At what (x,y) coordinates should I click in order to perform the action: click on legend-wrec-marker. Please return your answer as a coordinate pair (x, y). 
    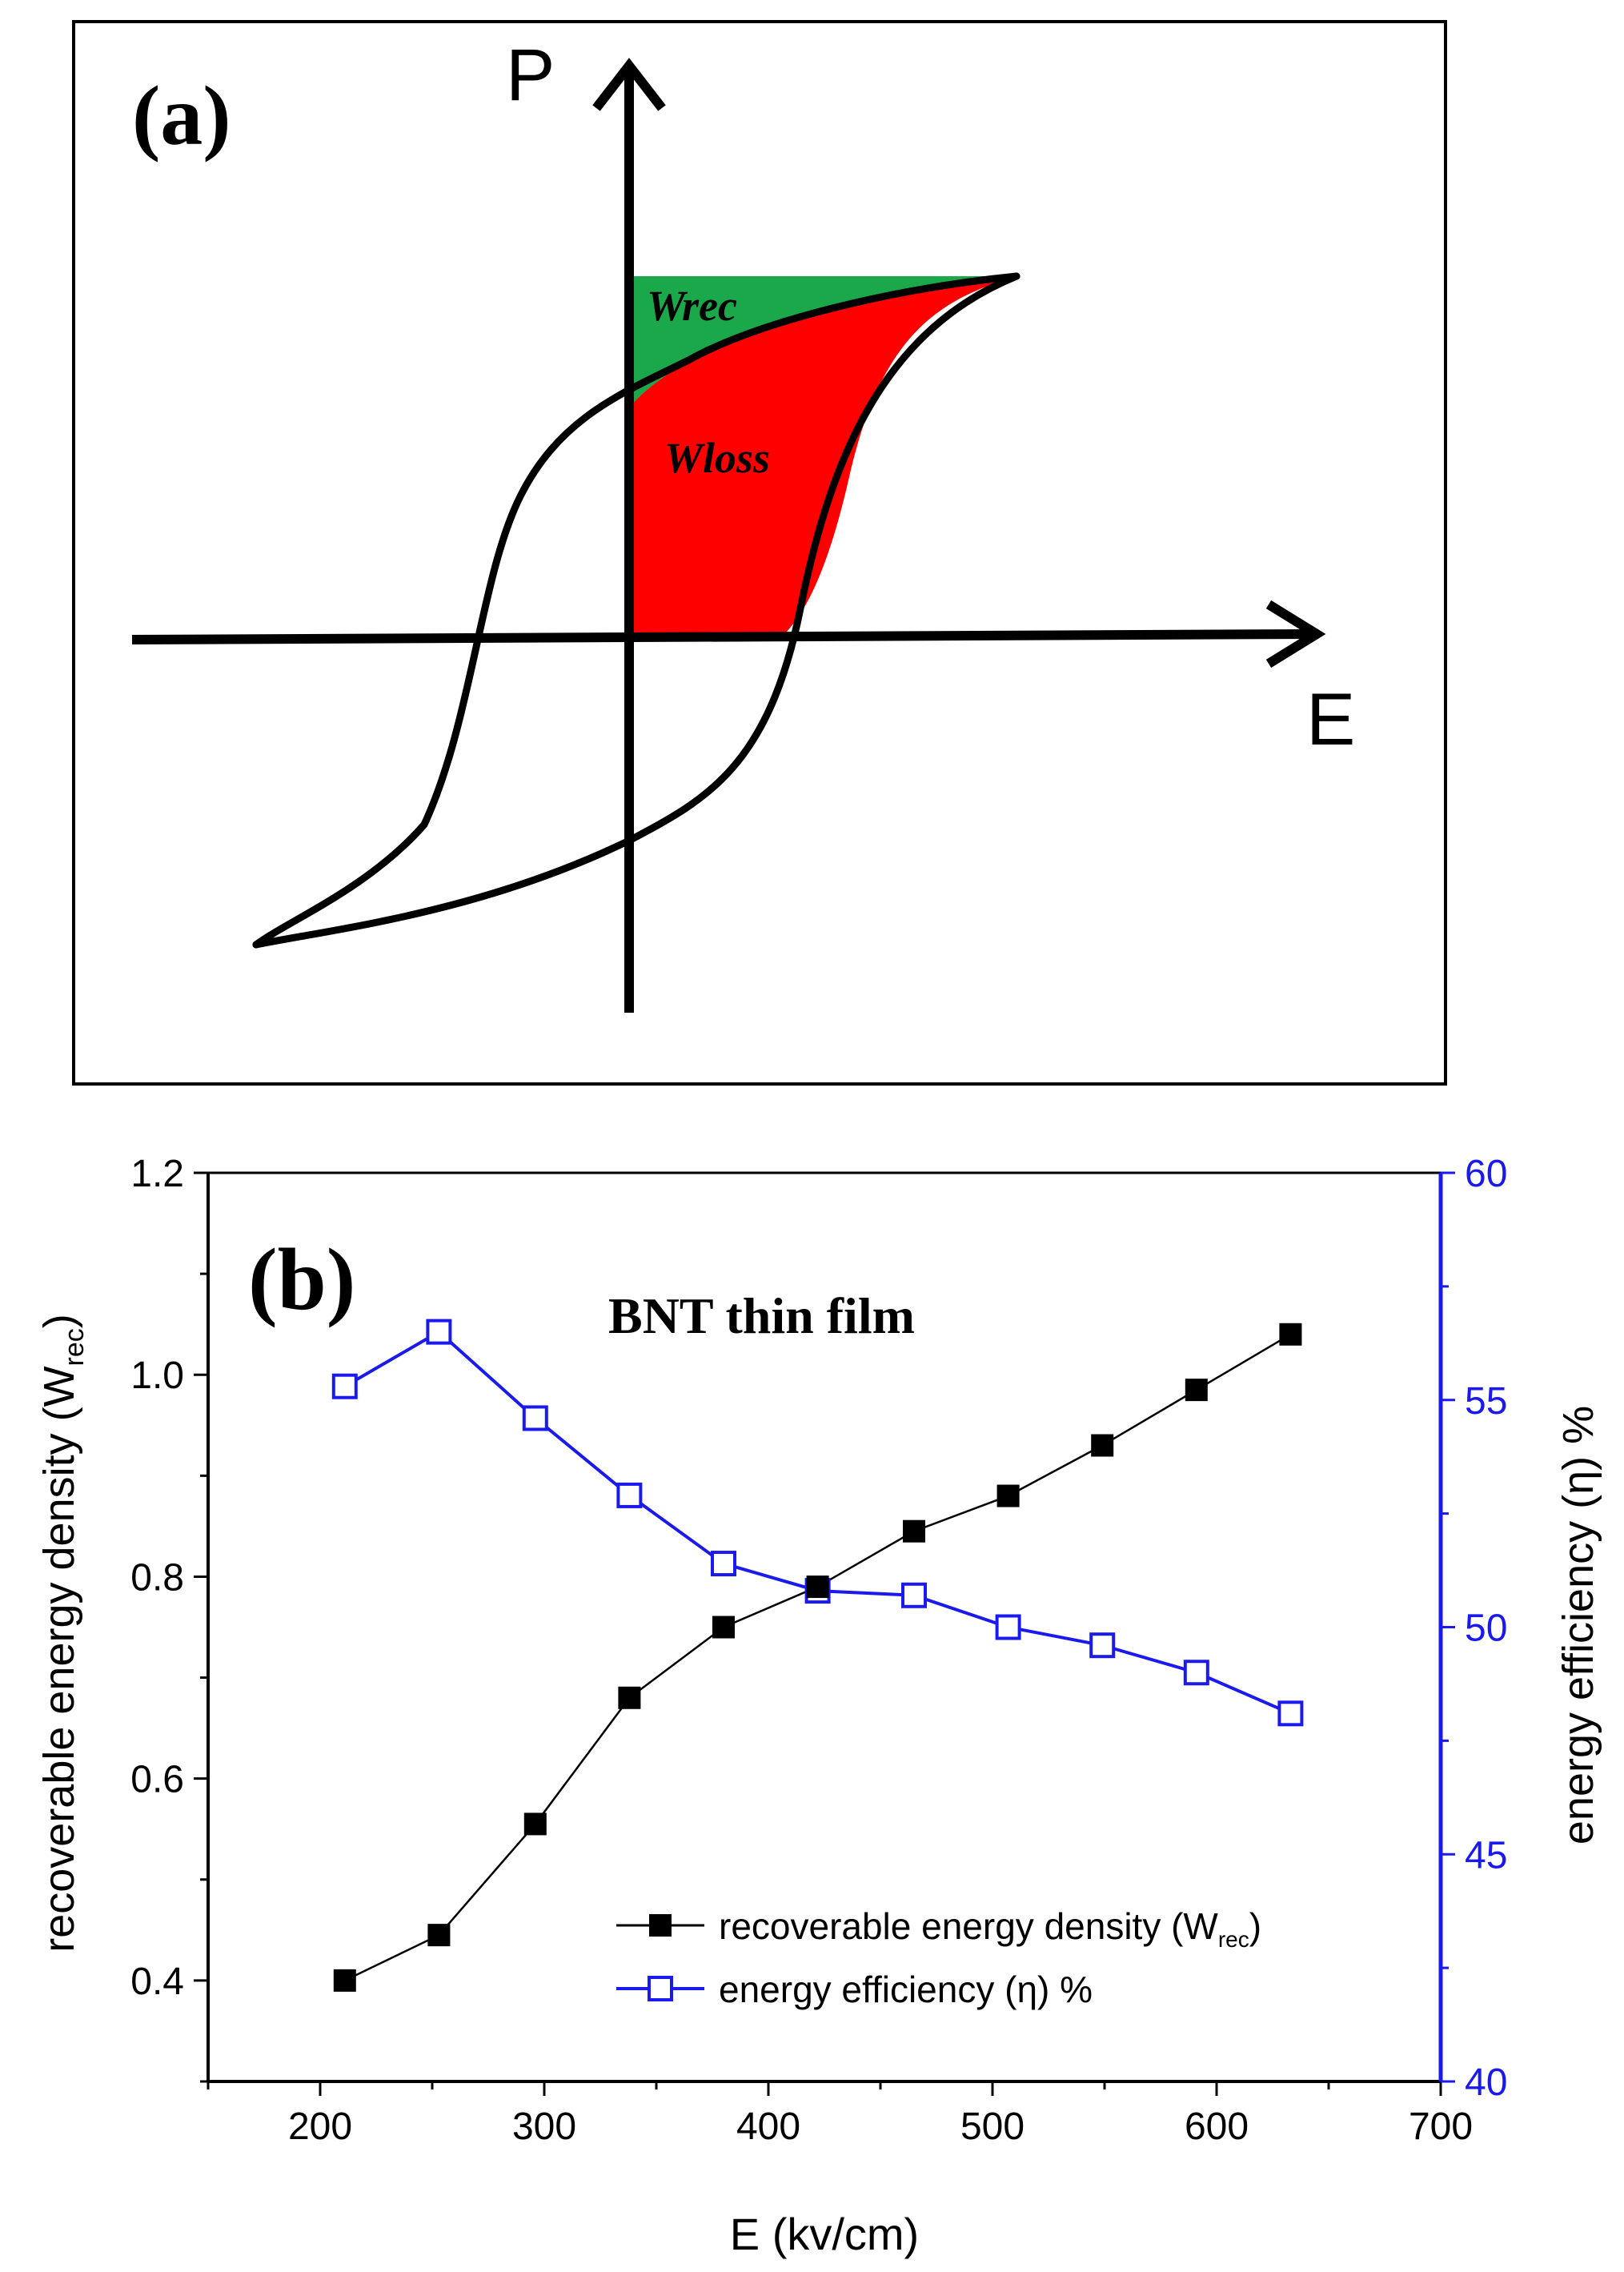
    Looking at the image, I should click on (660, 1926).